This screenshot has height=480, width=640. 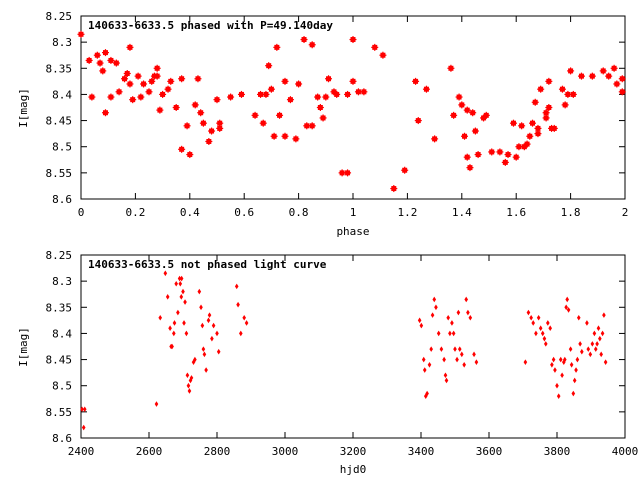 I want to click on x-axis-label: phase, so click(x=352, y=231).